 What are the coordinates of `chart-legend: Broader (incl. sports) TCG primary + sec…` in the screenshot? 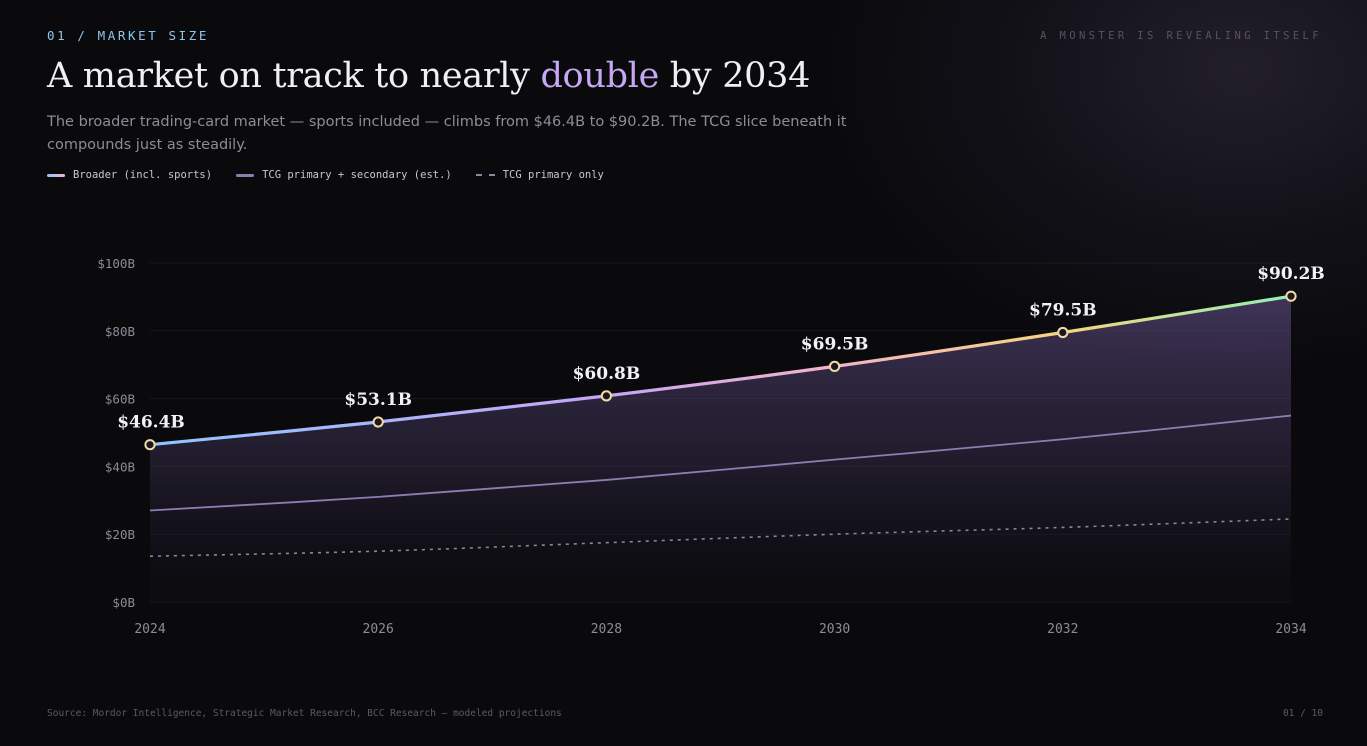 It's located at (325, 175).